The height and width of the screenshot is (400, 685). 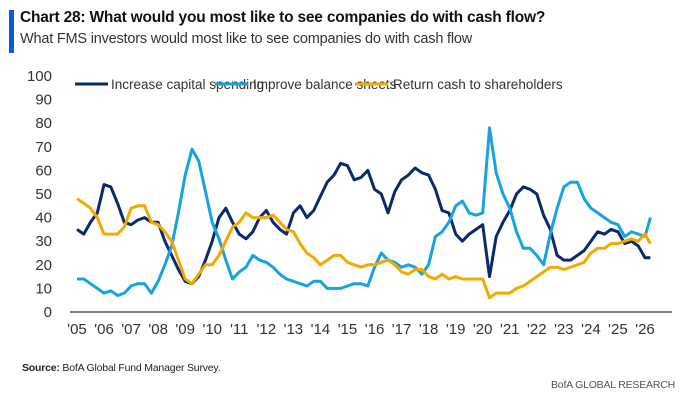 What do you see at coordinates (104, 329) in the screenshot?
I see `x-tick-label: '06` at bounding box center [104, 329].